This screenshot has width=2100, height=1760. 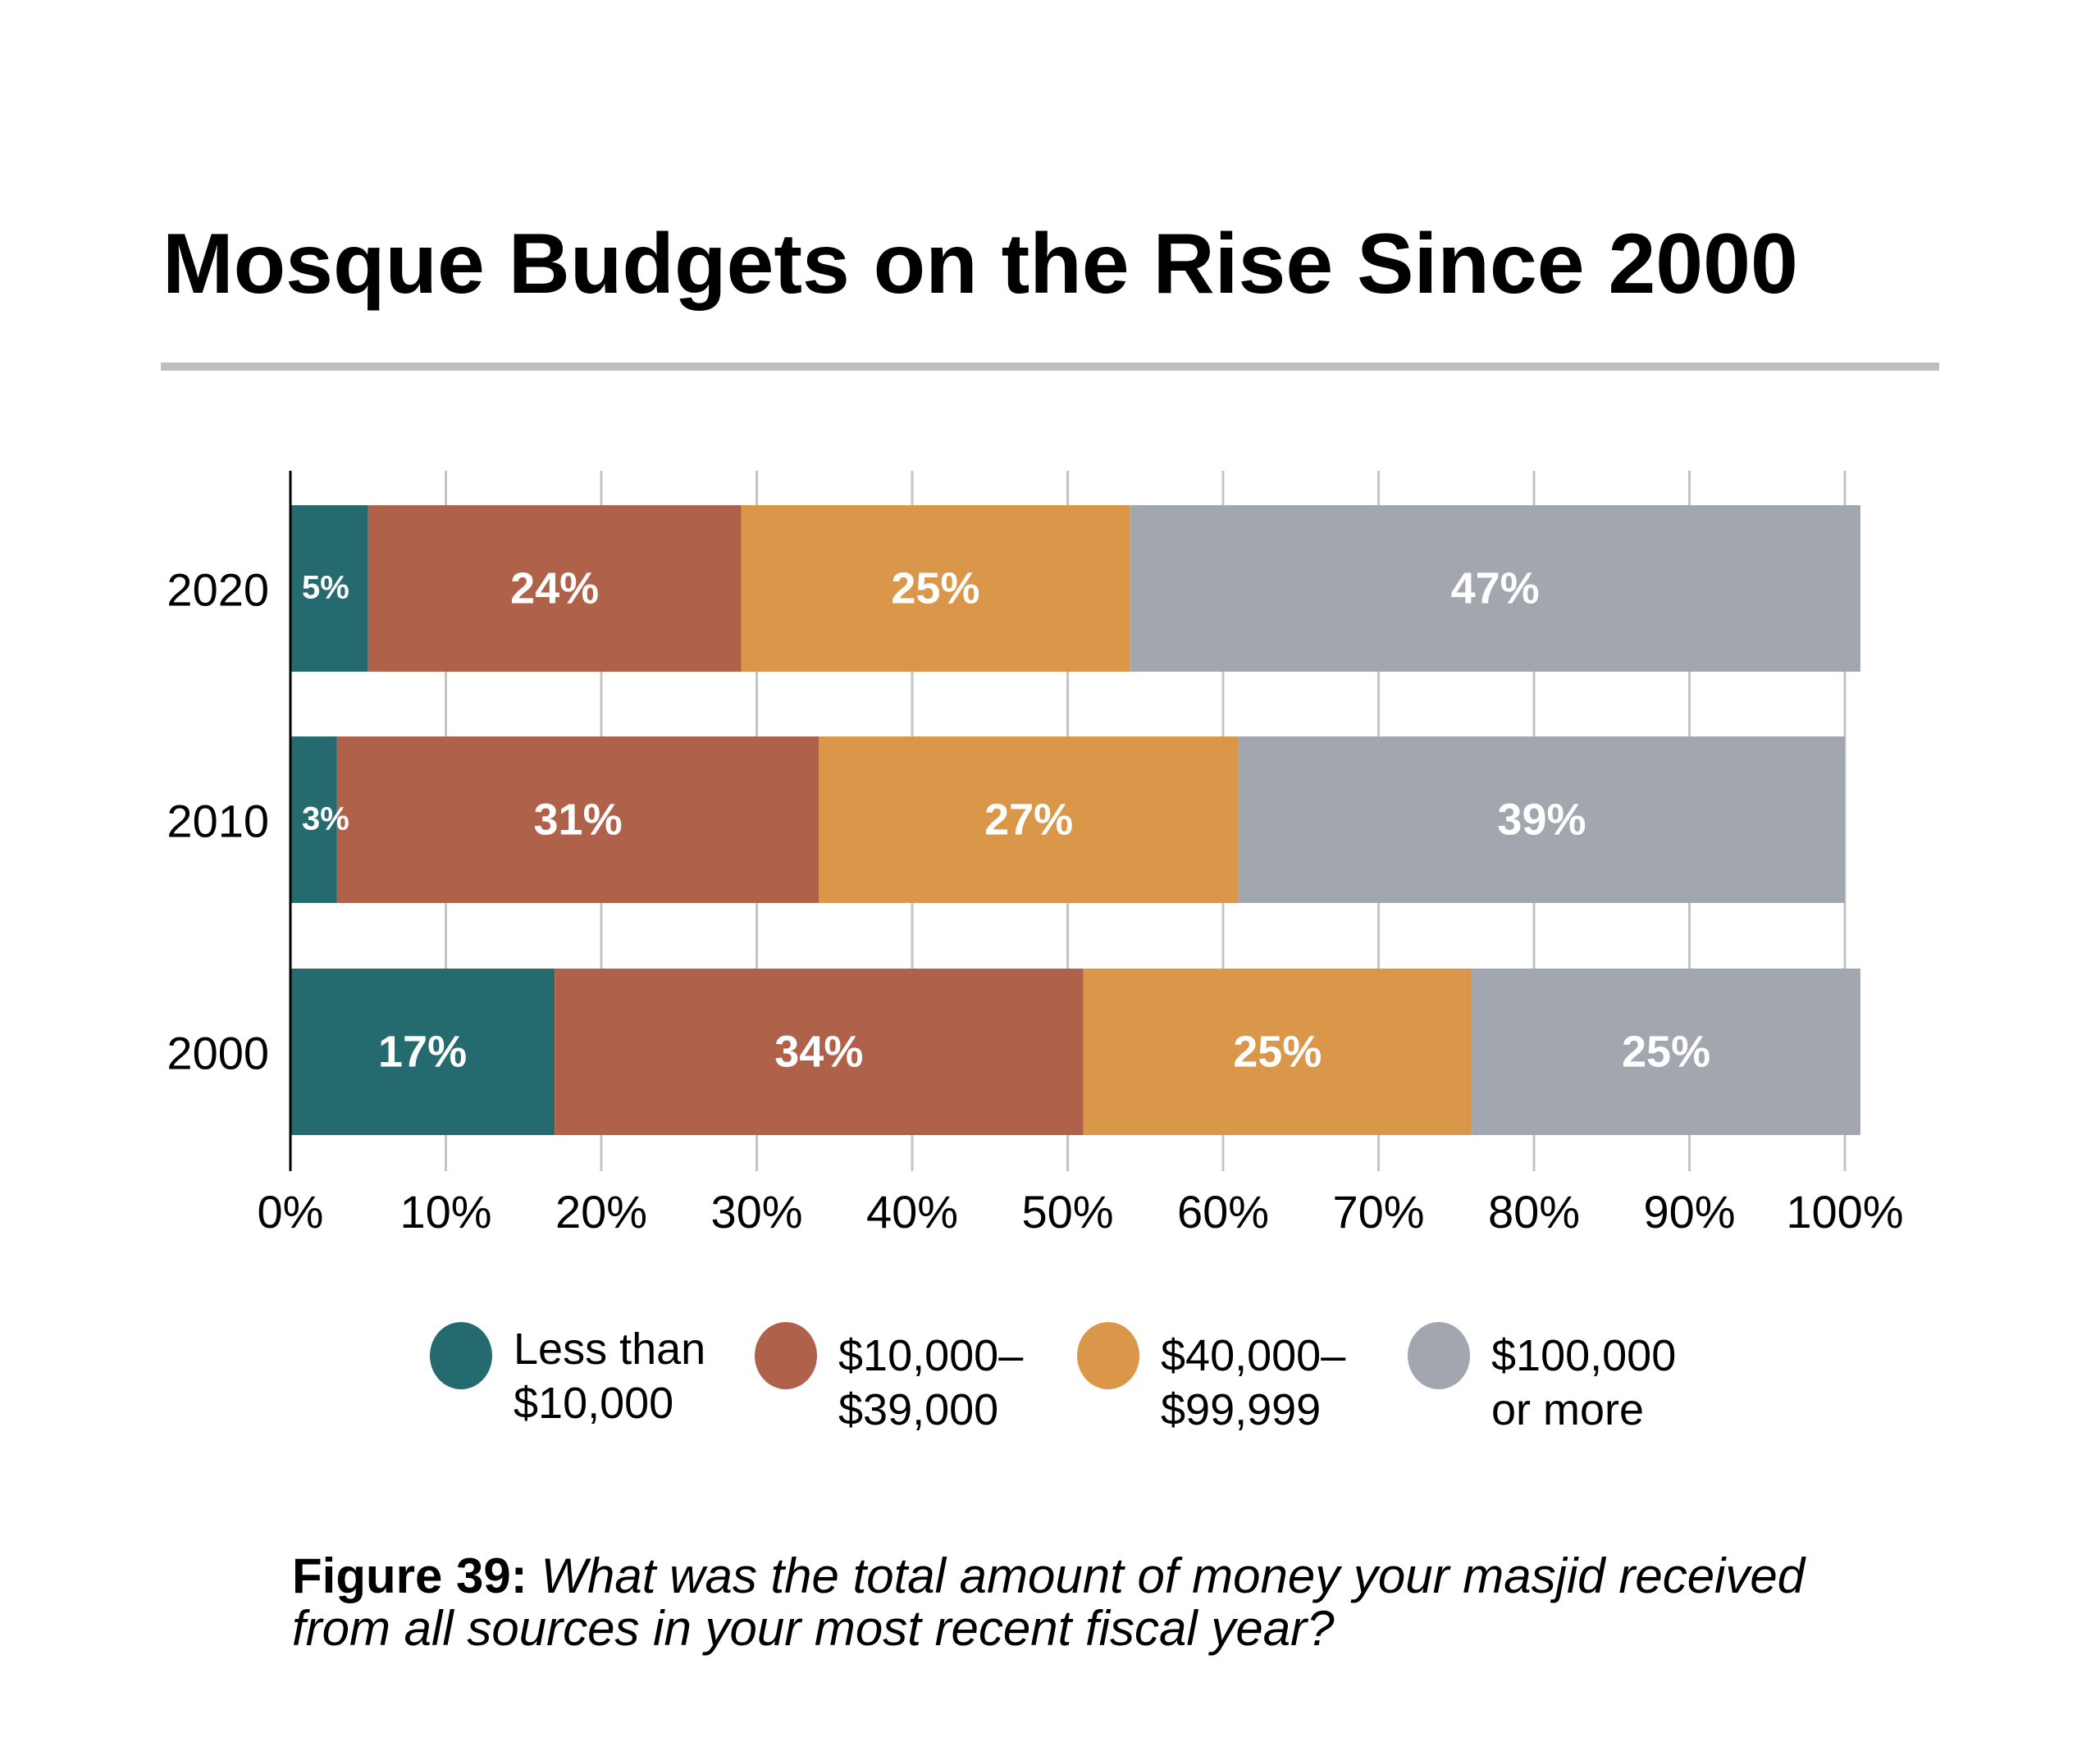 What do you see at coordinates (1067, 1212) in the screenshot?
I see `x-tick-label: 50%` at bounding box center [1067, 1212].